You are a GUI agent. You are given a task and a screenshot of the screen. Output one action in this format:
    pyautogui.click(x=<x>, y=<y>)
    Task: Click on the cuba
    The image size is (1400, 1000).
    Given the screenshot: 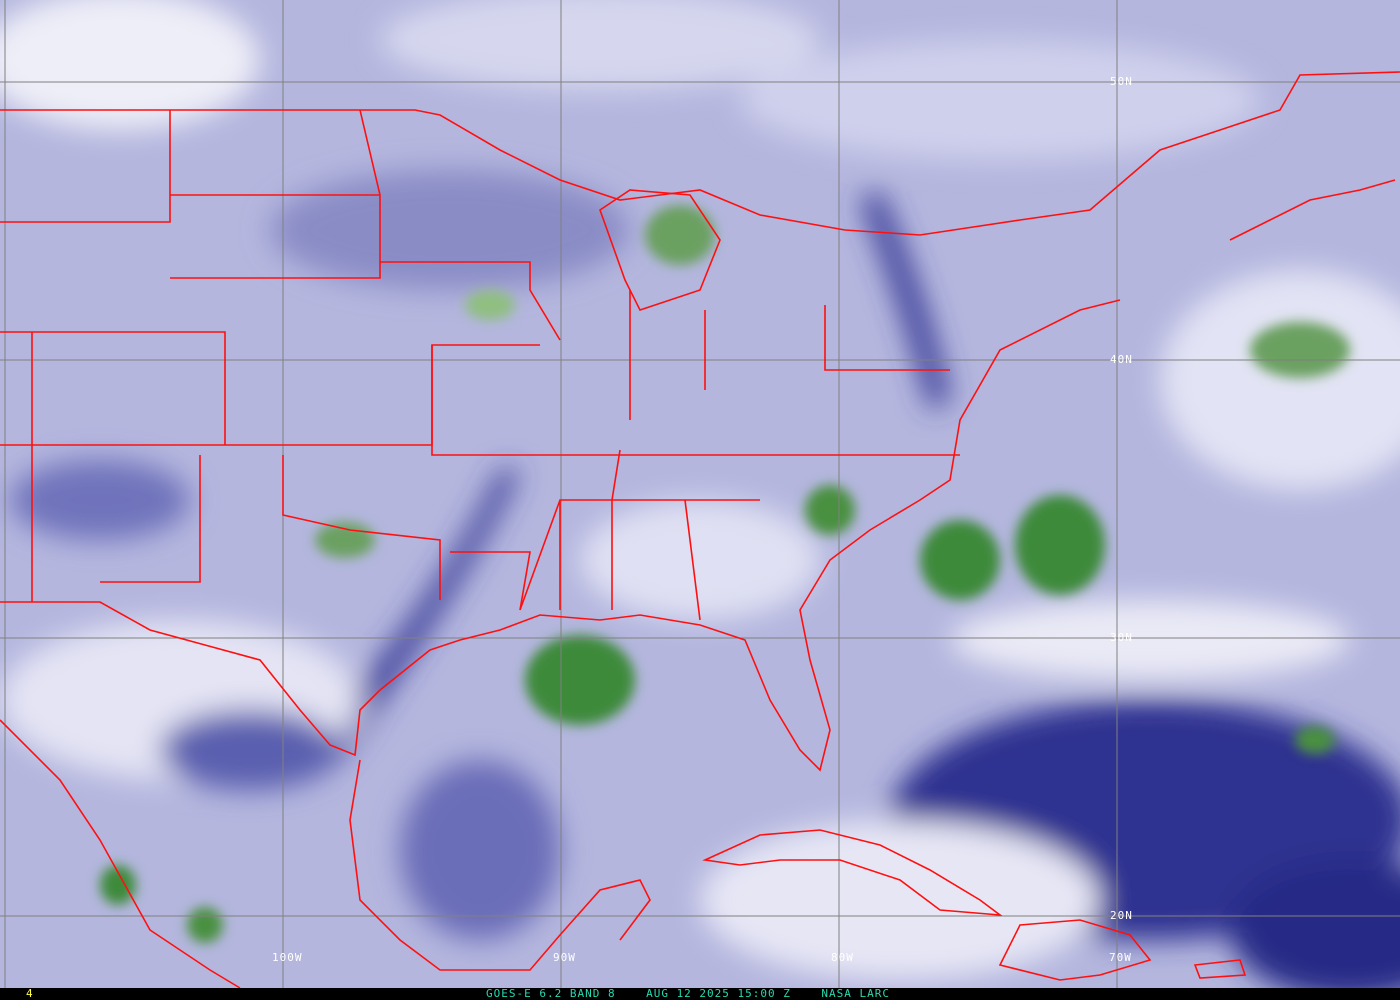 What is the action you would take?
    pyautogui.click(x=852, y=873)
    